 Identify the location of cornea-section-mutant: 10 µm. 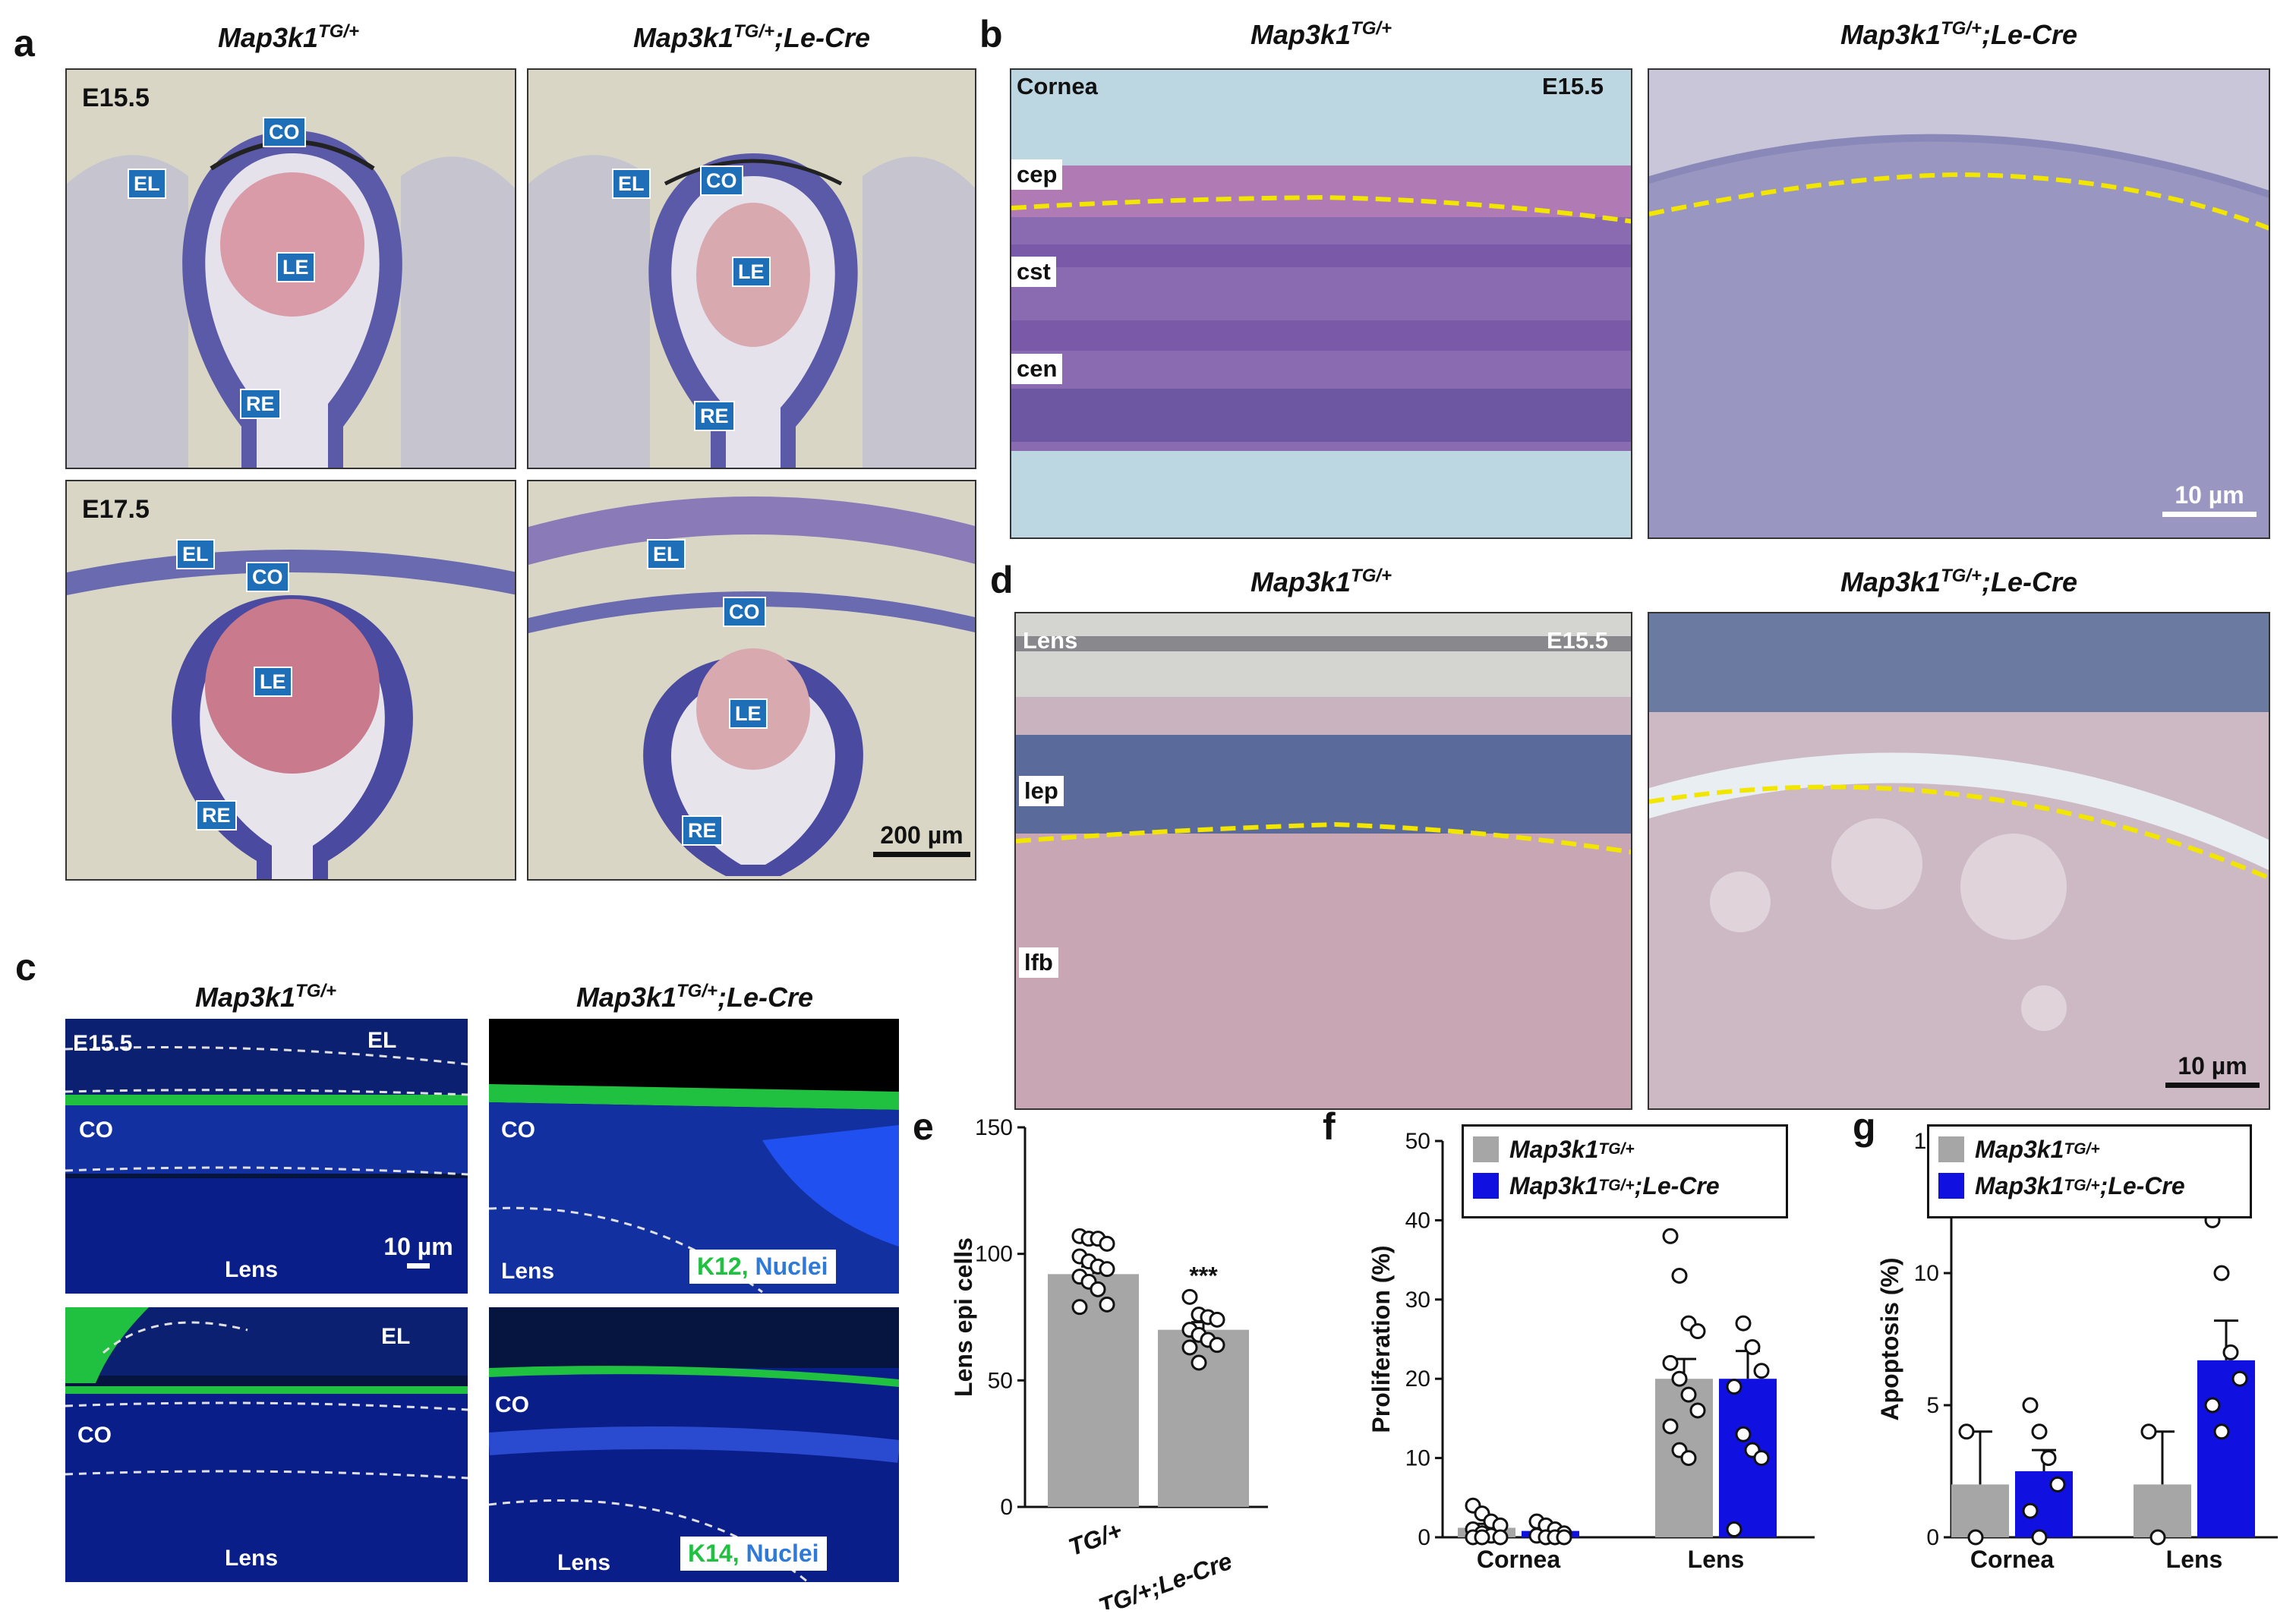
(1959, 304).